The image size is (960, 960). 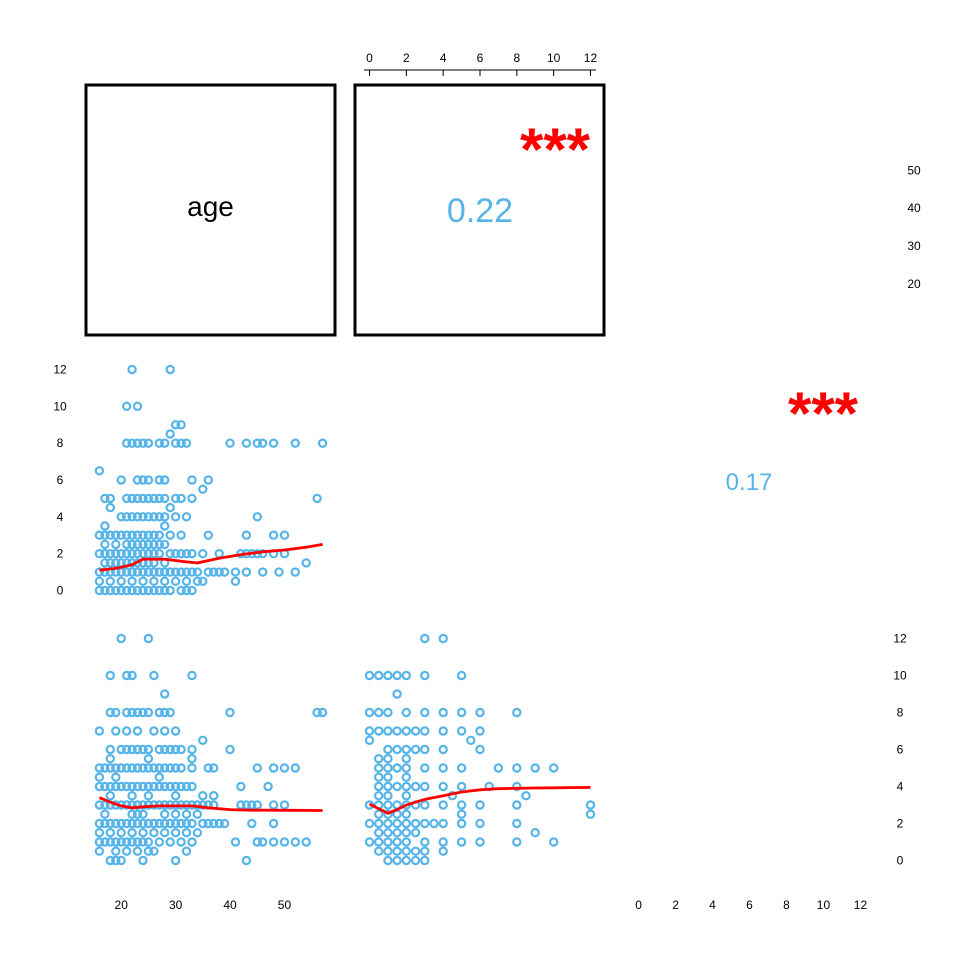 I want to click on bottom-tick-label: 10, so click(x=824, y=905).